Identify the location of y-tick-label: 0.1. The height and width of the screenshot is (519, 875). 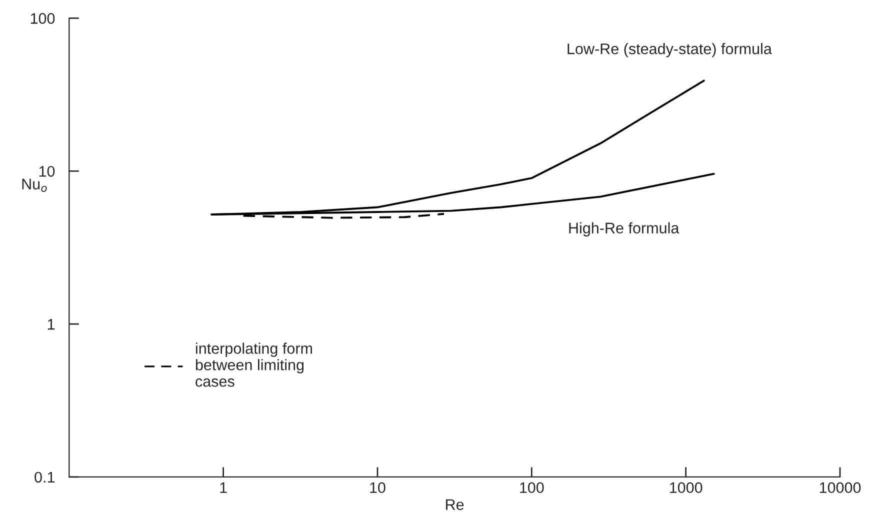
(44, 477).